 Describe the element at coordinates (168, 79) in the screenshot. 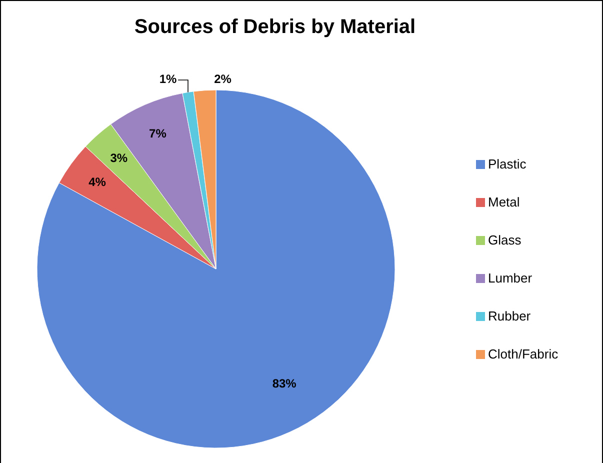

I see `data-label: 1%` at that location.